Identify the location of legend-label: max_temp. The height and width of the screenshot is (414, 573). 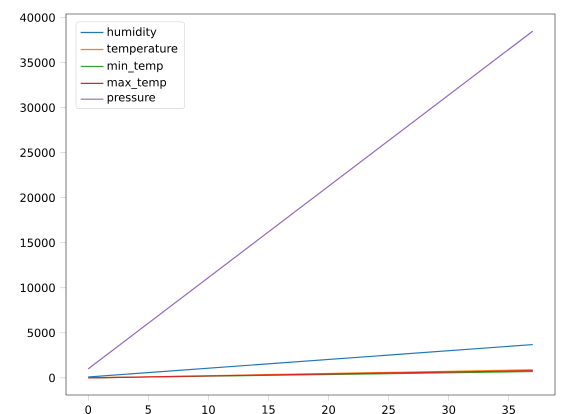
(137, 84).